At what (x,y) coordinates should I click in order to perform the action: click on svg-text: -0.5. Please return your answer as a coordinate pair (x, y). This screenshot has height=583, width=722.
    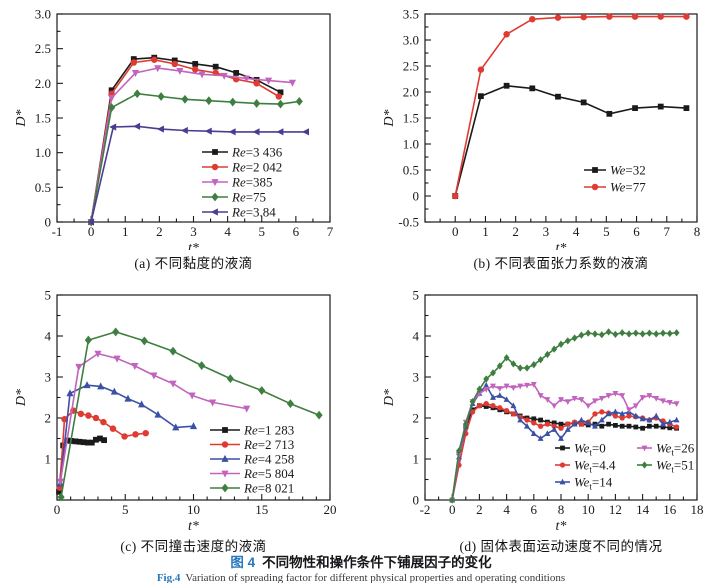
    Looking at the image, I should click on (408, 222).